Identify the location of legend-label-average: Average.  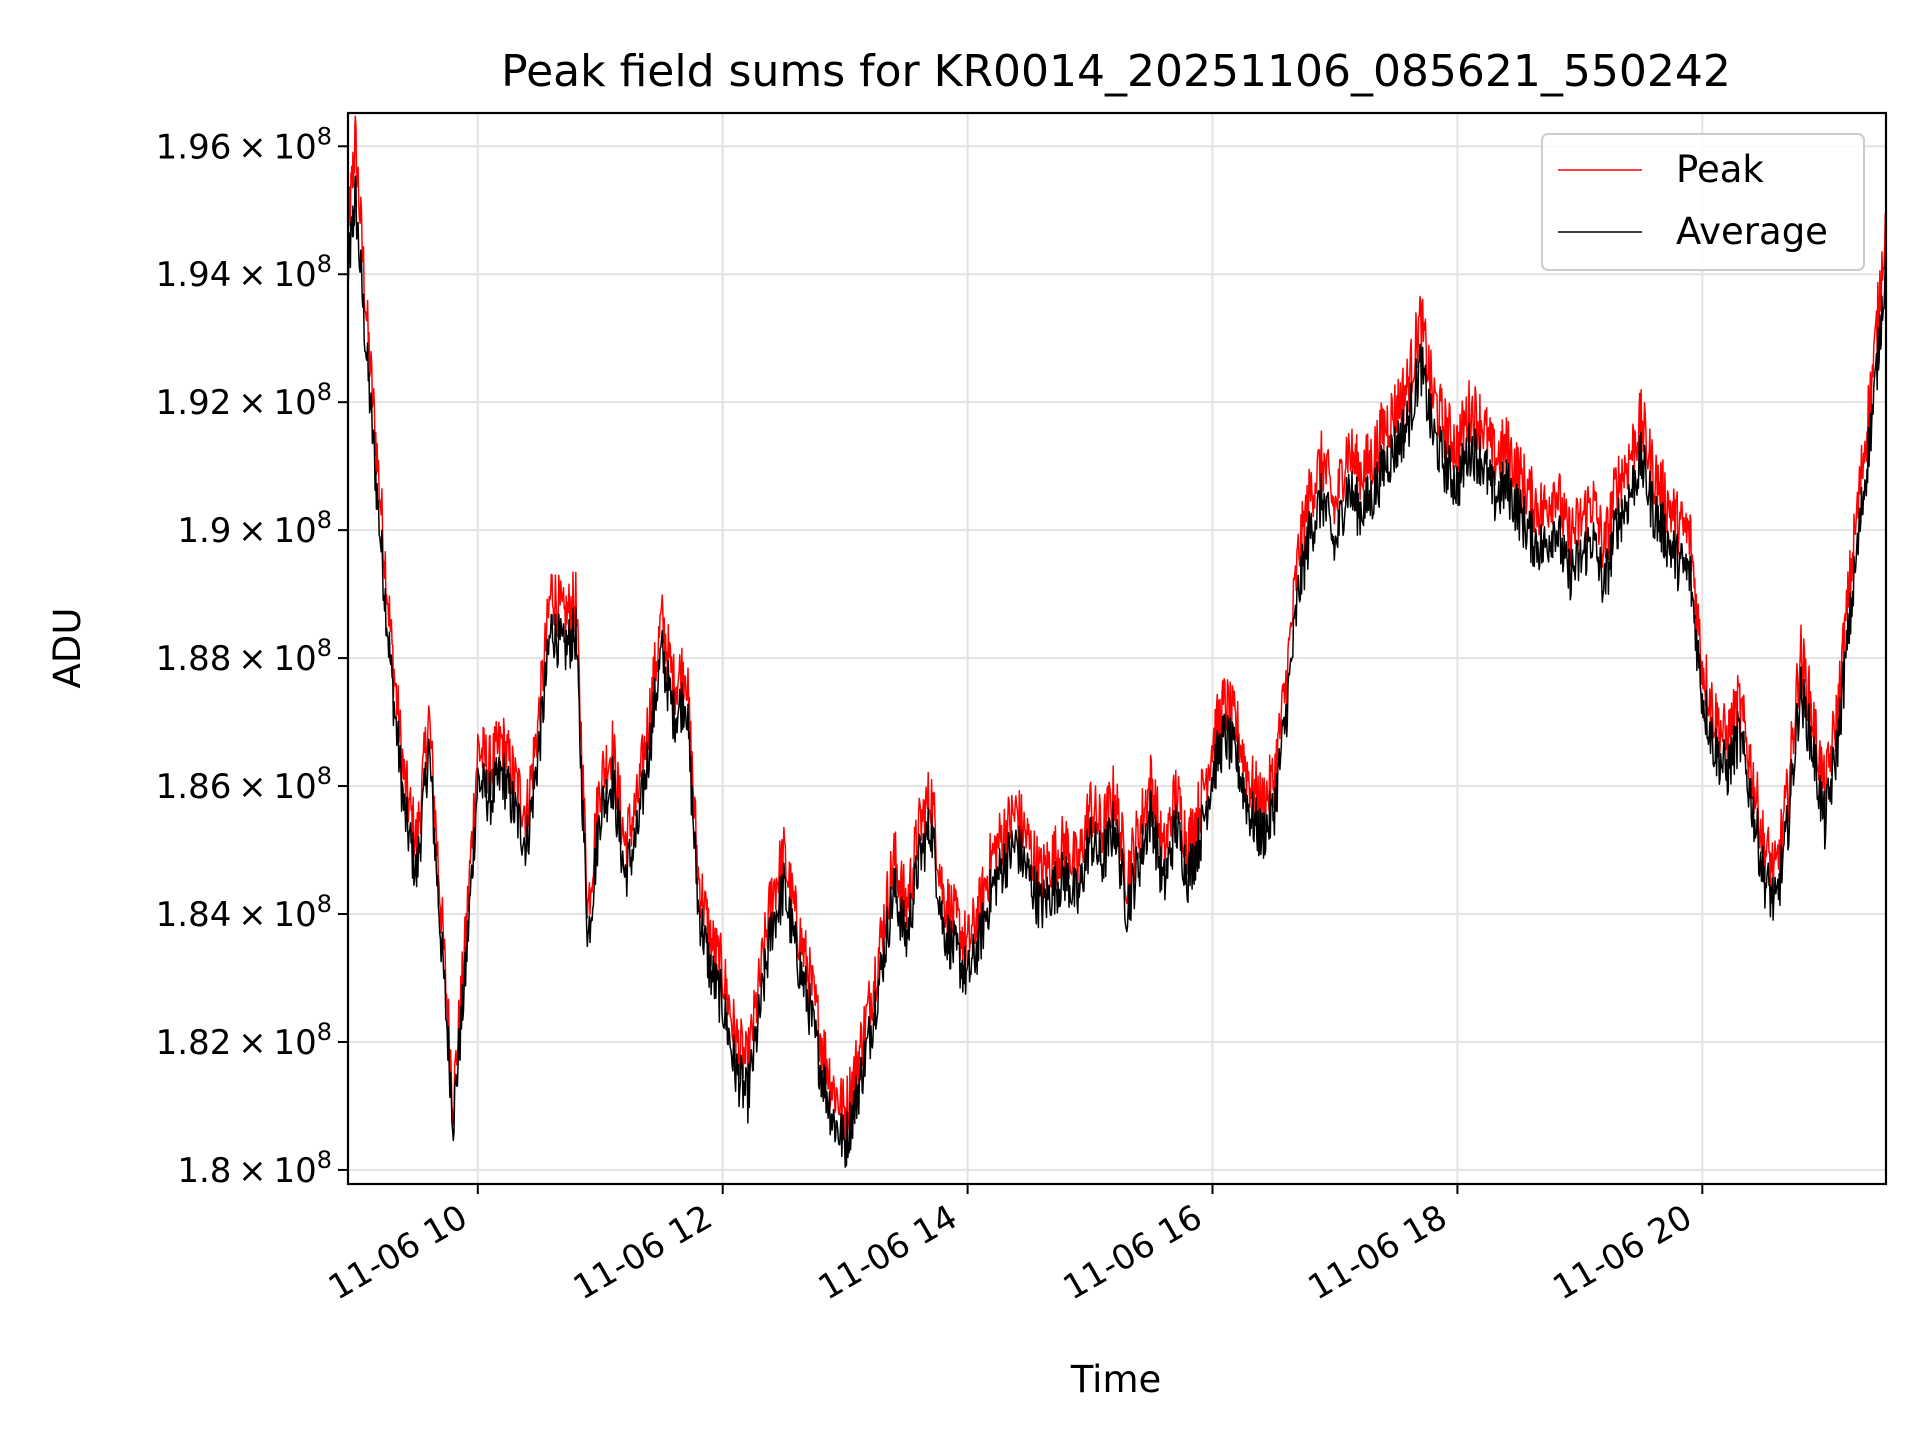
(1752, 231).